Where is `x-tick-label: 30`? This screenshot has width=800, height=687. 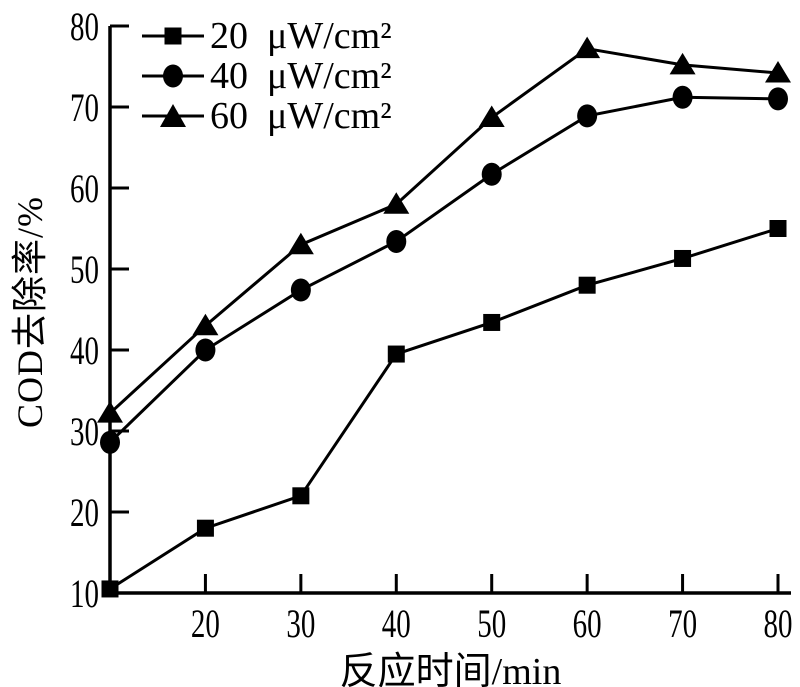
x-tick-label: 30 is located at coordinates (300, 623).